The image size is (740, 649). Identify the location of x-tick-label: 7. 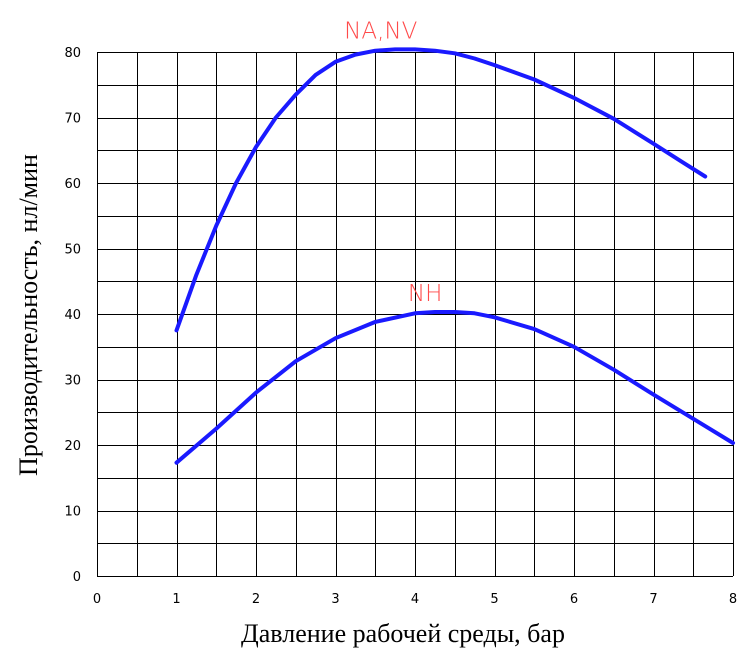
(653, 599).